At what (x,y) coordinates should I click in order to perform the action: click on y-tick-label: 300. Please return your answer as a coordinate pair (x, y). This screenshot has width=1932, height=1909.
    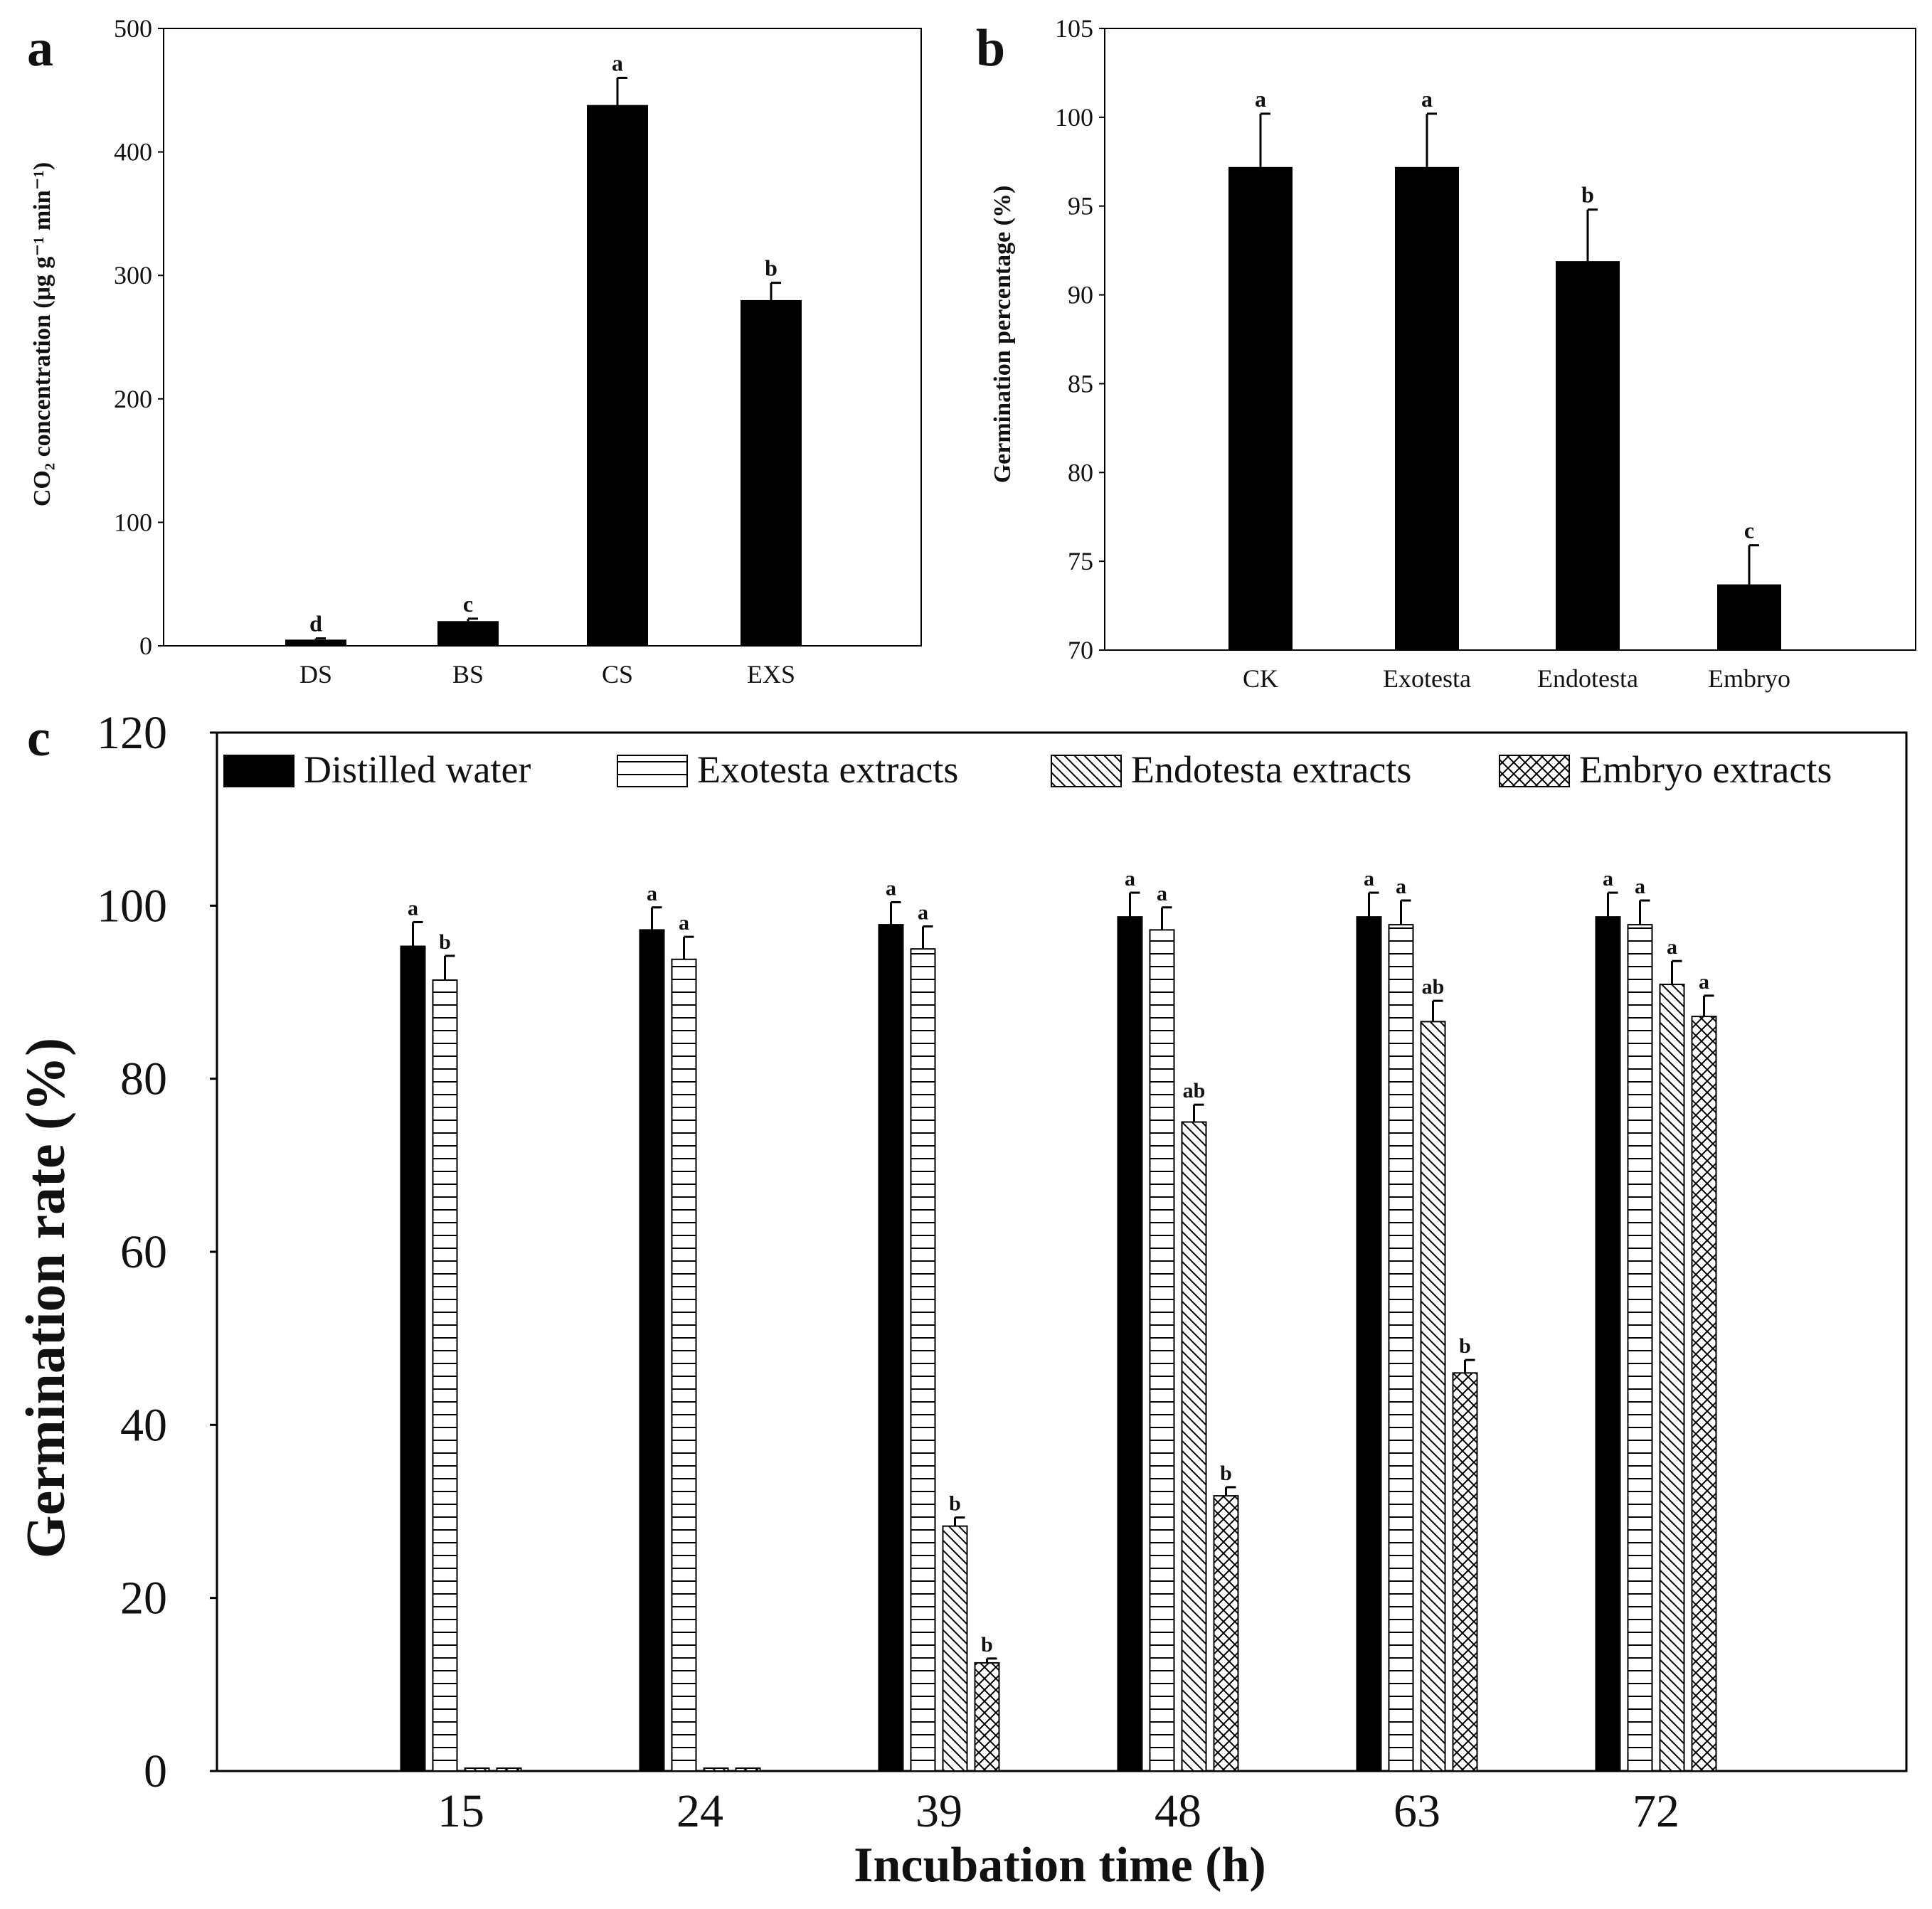
    Looking at the image, I should click on (133, 275).